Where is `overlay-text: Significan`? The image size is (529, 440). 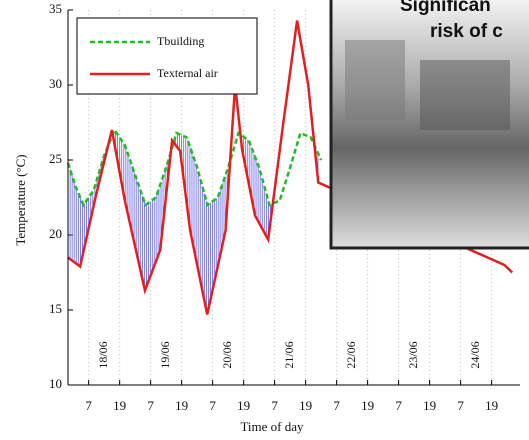 overlay-text: Significan is located at coordinates (445, 8).